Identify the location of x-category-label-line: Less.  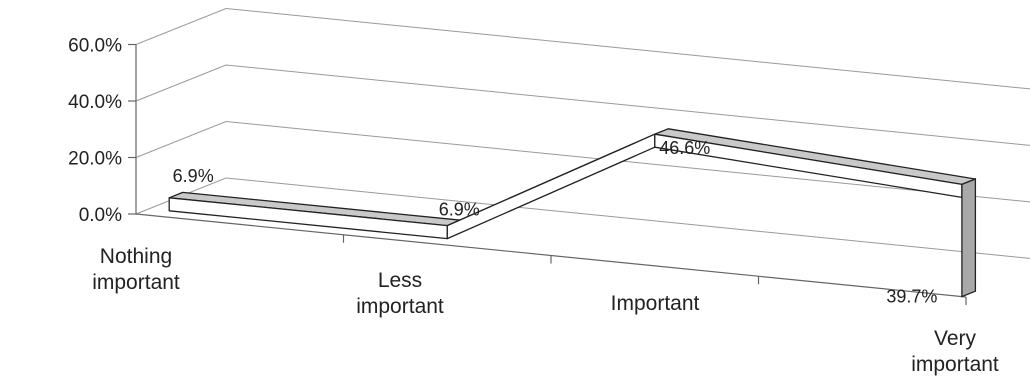
(400, 280).